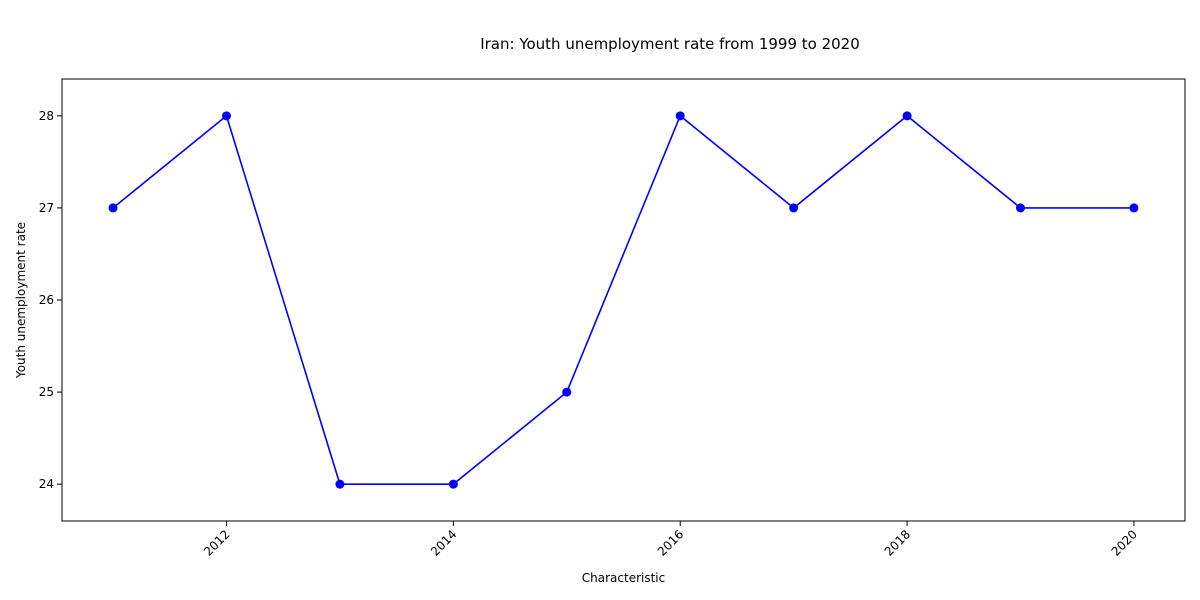 The height and width of the screenshot is (600, 1200). I want to click on y-tick-label: 28, so click(46, 116).